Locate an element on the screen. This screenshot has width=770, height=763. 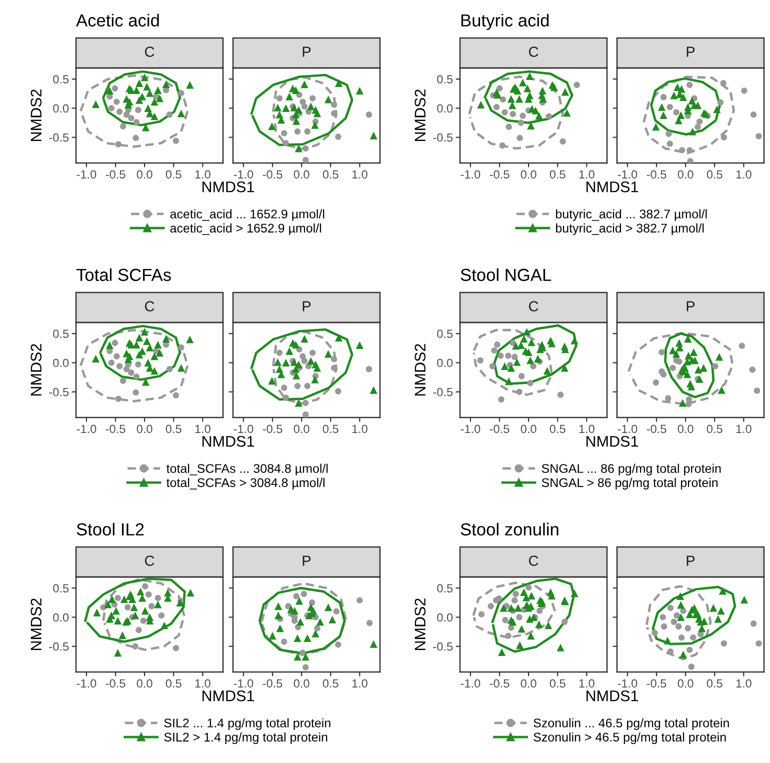
legend-label: total_SCFAs ... 3084.8 µmol/l is located at coordinates (247, 470).